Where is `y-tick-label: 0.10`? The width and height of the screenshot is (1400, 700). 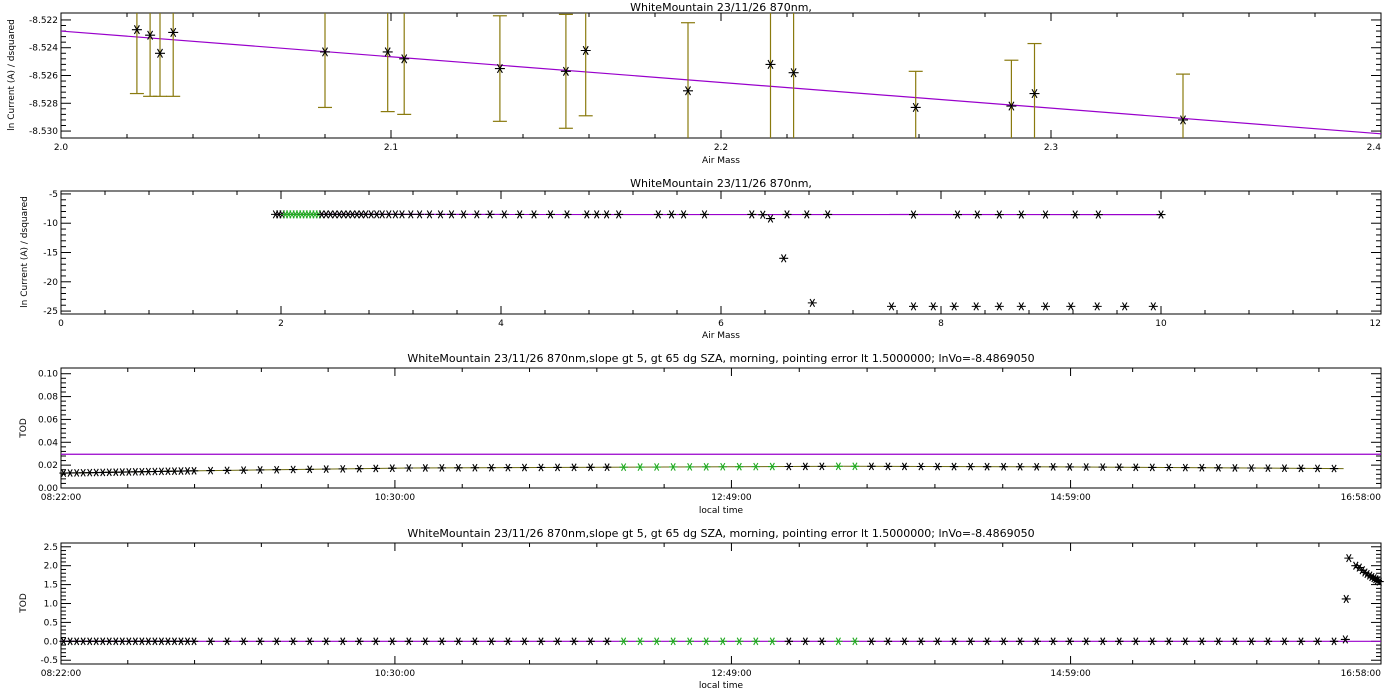
y-tick-label: 0.10 is located at coordinates (48, 375).